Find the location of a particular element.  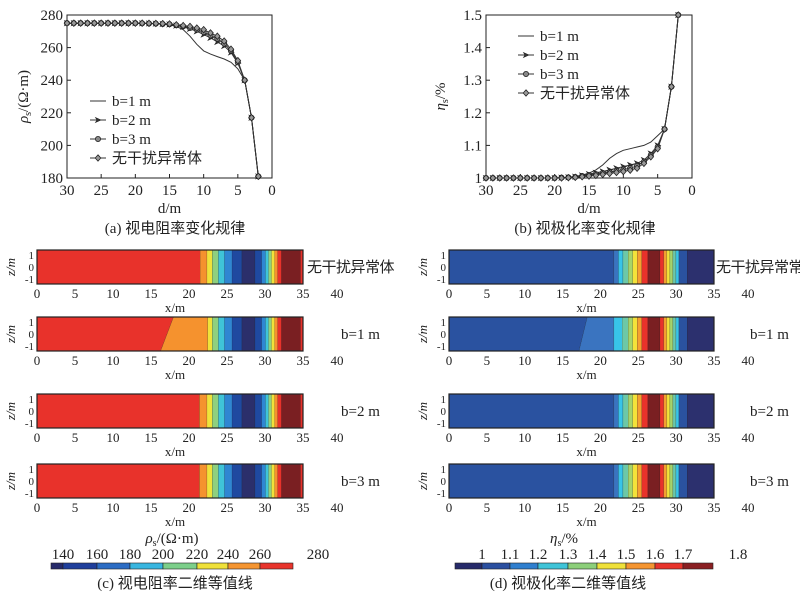

x-tick-label: 40 is located at coordinates (748, 437).